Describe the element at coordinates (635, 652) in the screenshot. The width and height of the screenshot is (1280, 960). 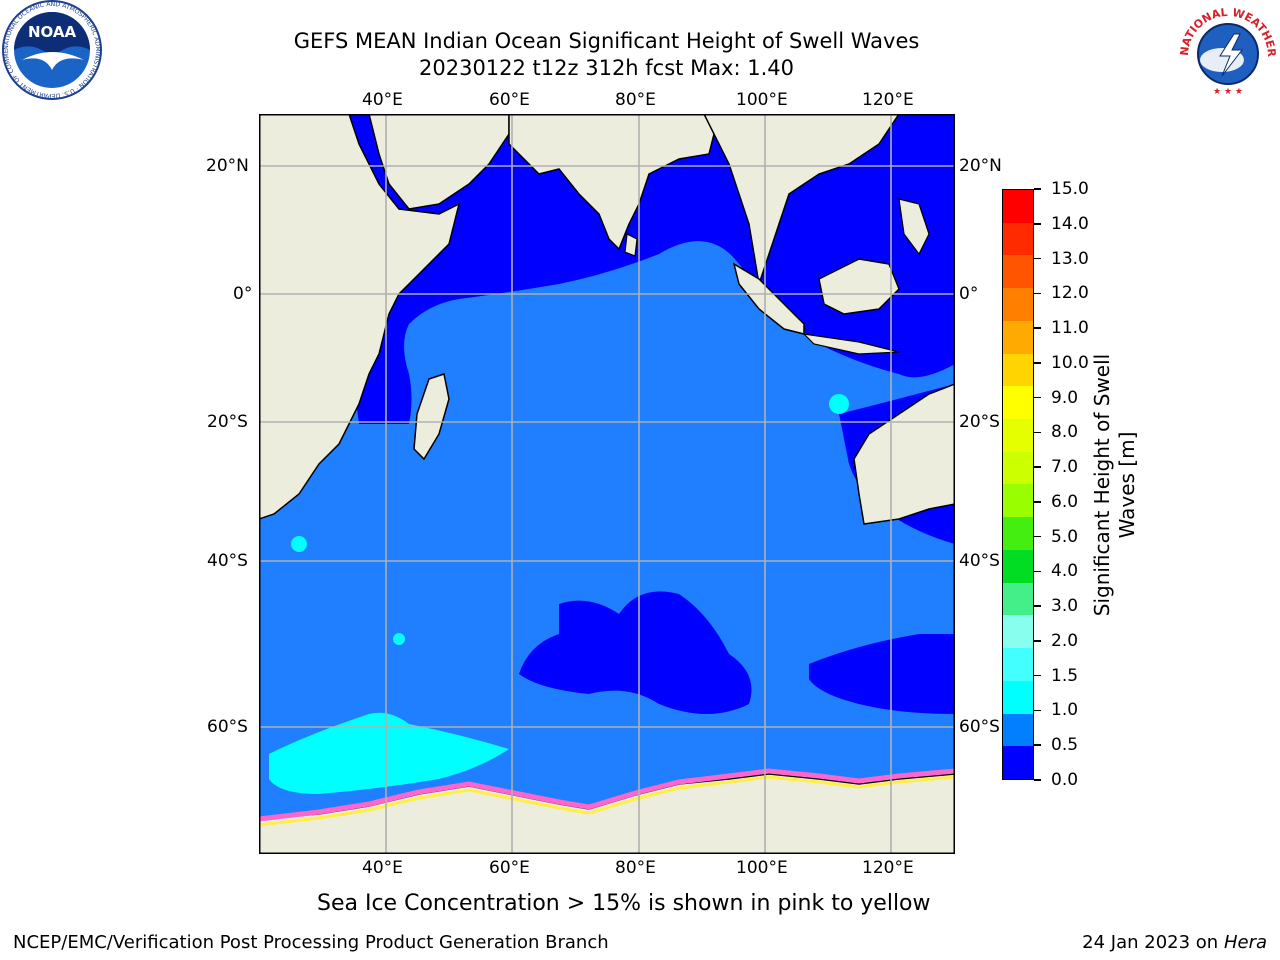
I see `ocean-low-patch` at that location.